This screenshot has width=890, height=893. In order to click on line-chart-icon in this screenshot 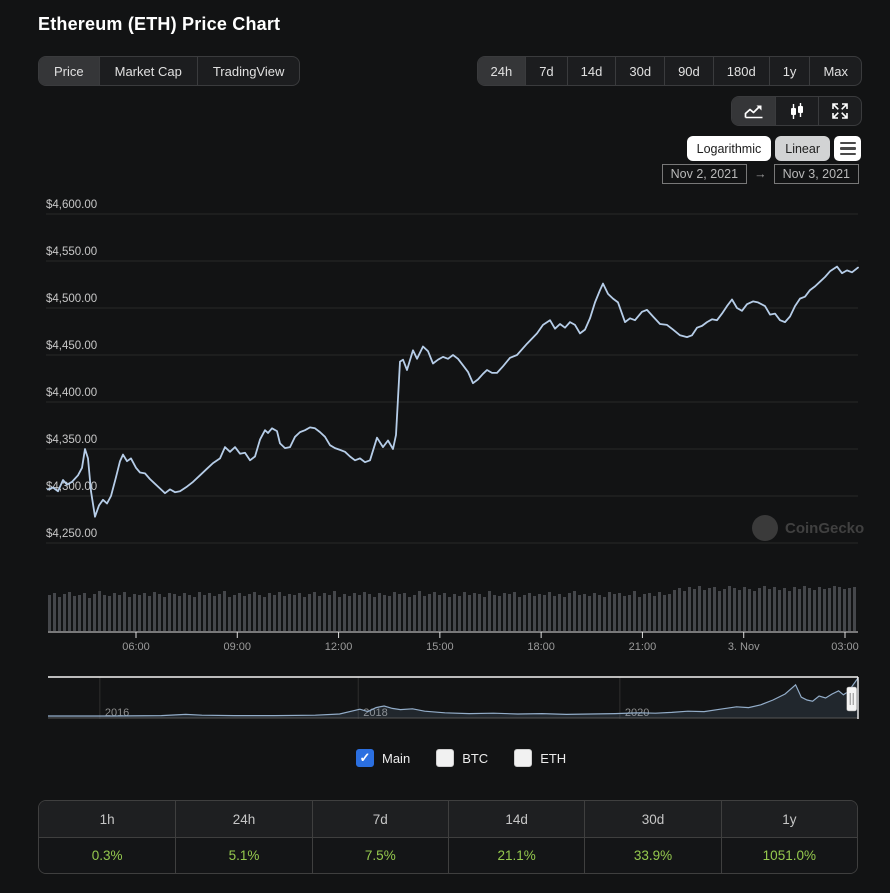, I will do `click(753, 111)`.